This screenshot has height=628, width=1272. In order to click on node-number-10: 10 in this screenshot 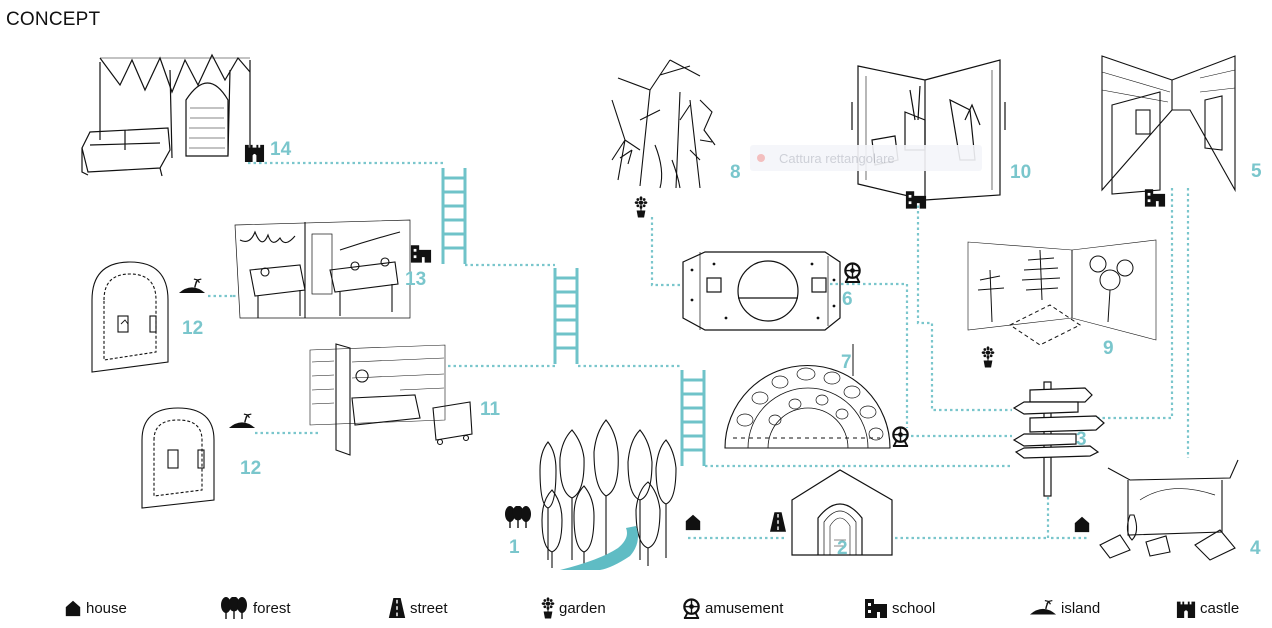, I will do `click(1021, 172)`.